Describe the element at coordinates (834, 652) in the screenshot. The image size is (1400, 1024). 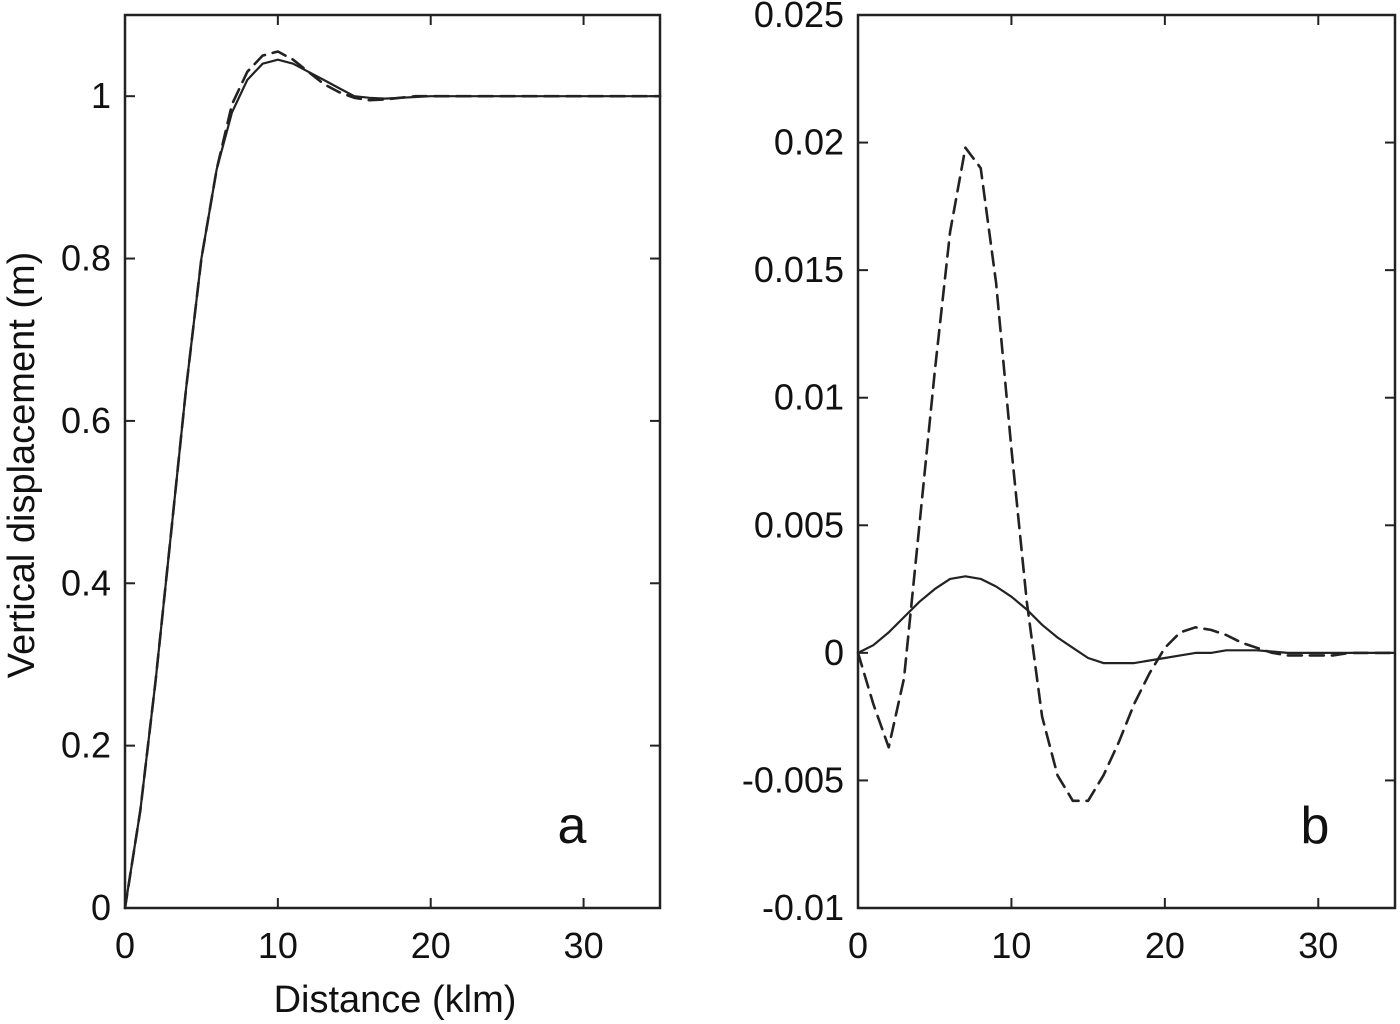
I see `y-tick-label-b-2: 0` at that location.